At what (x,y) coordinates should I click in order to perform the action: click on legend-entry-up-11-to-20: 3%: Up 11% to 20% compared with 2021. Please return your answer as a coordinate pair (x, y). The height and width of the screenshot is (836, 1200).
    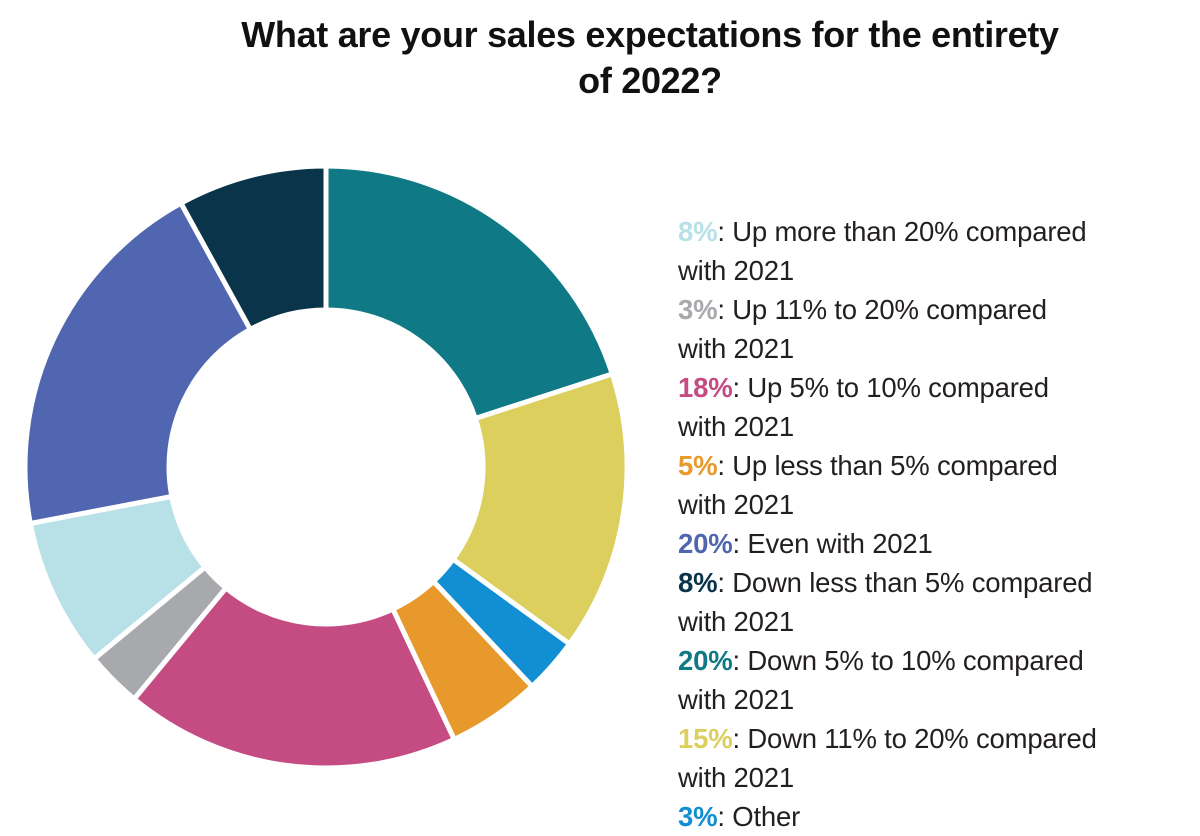
    Looking at the image, I should click on (939, 329).